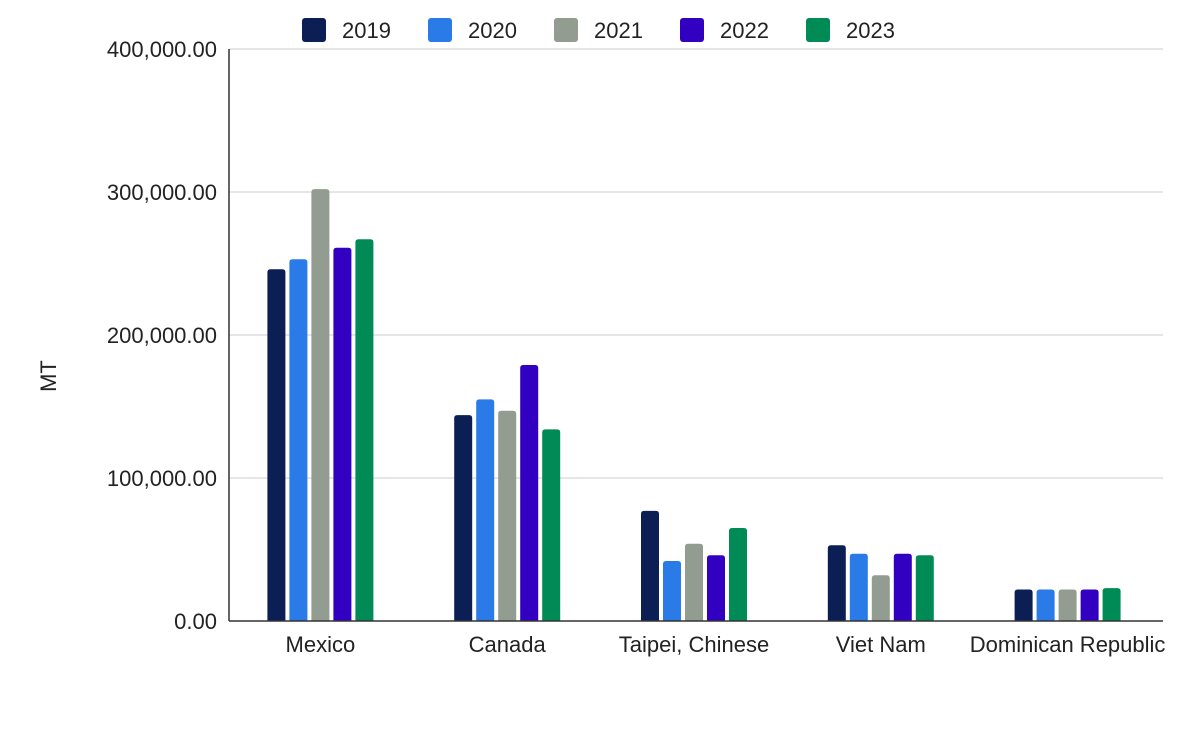  What do you see at coordinates (694, 644) in the screenshot?
I see `x-tick-label: Taipei, Chinese` at bounding box center [694, 644].